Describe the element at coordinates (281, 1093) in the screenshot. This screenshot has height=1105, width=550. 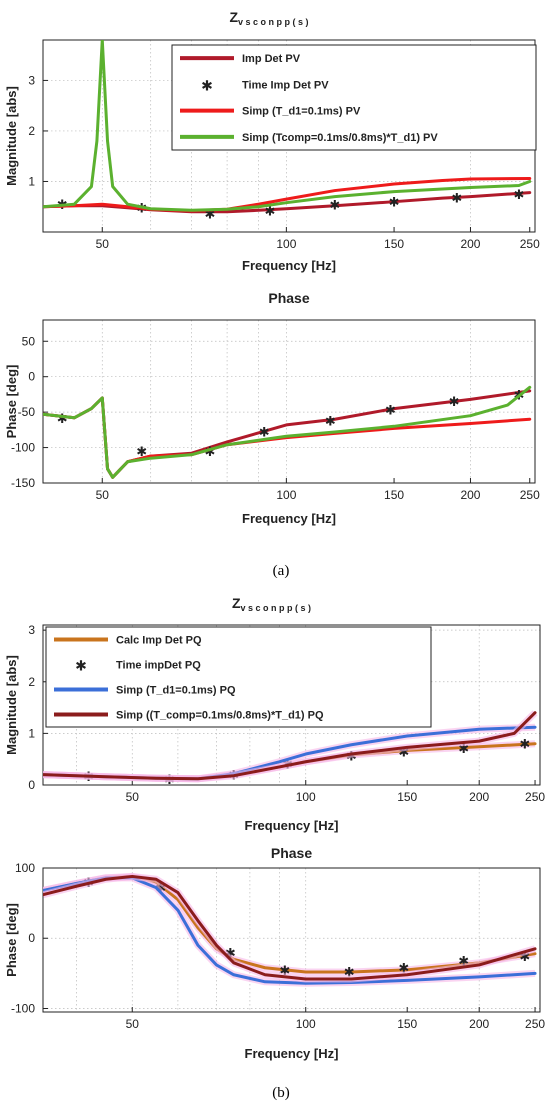
I see `caption-b: (b)` at that location.